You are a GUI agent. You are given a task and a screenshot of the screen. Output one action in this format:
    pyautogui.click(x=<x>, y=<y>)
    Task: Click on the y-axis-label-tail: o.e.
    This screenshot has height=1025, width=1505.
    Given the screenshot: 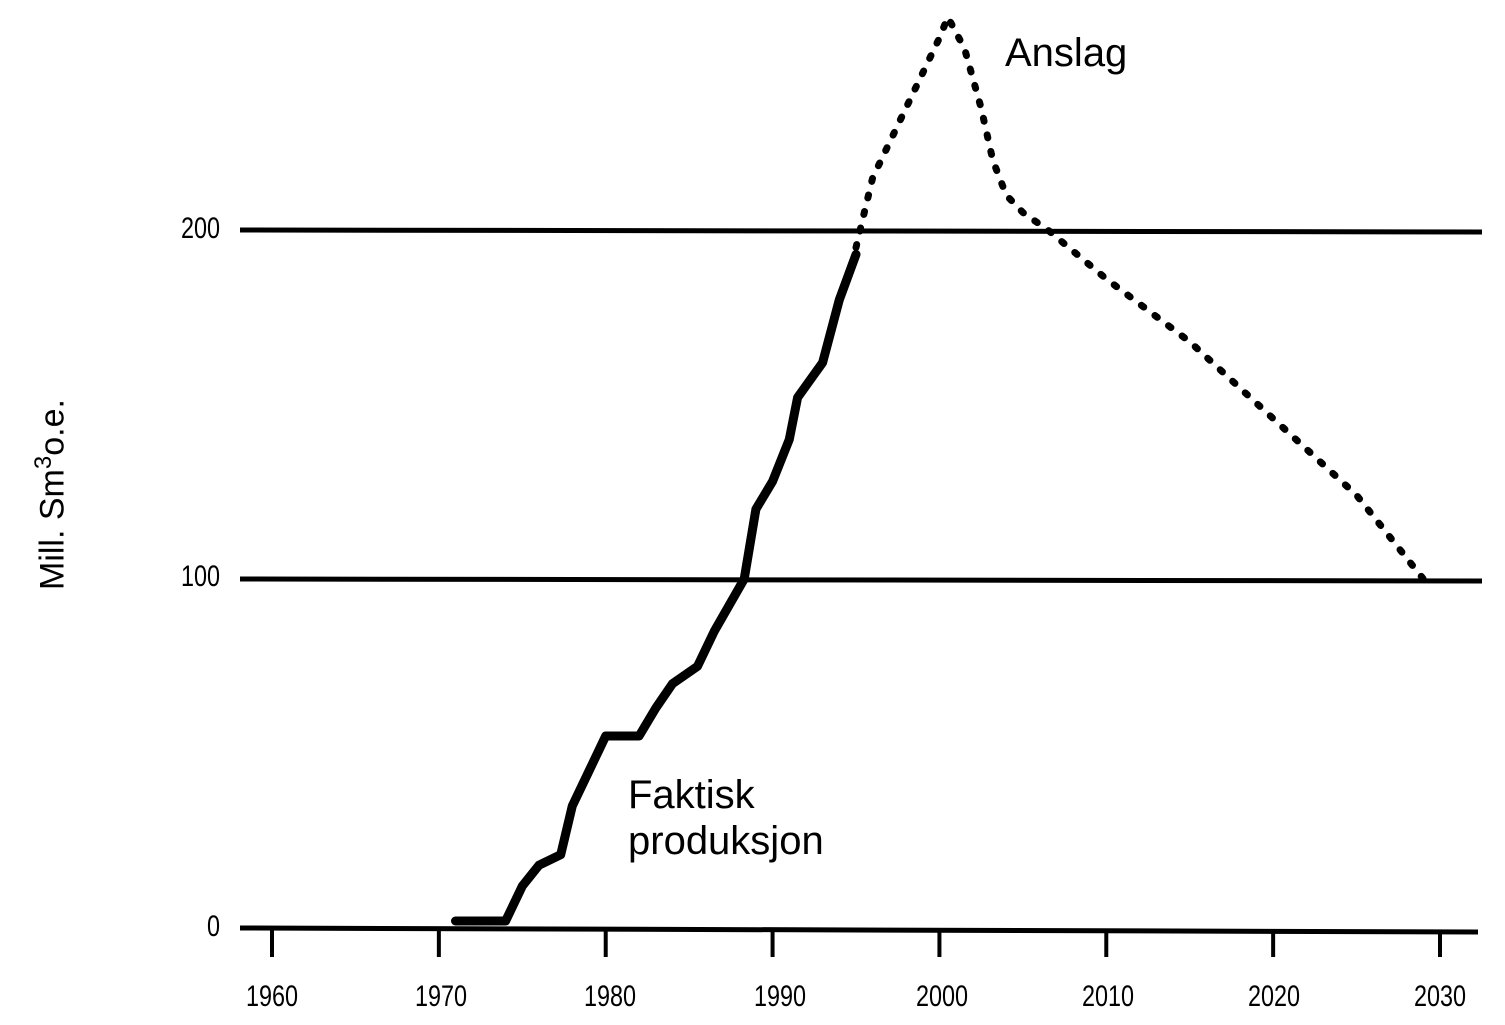 What is the action you would take?
    pyautogui.click(x=52, y=427)
    